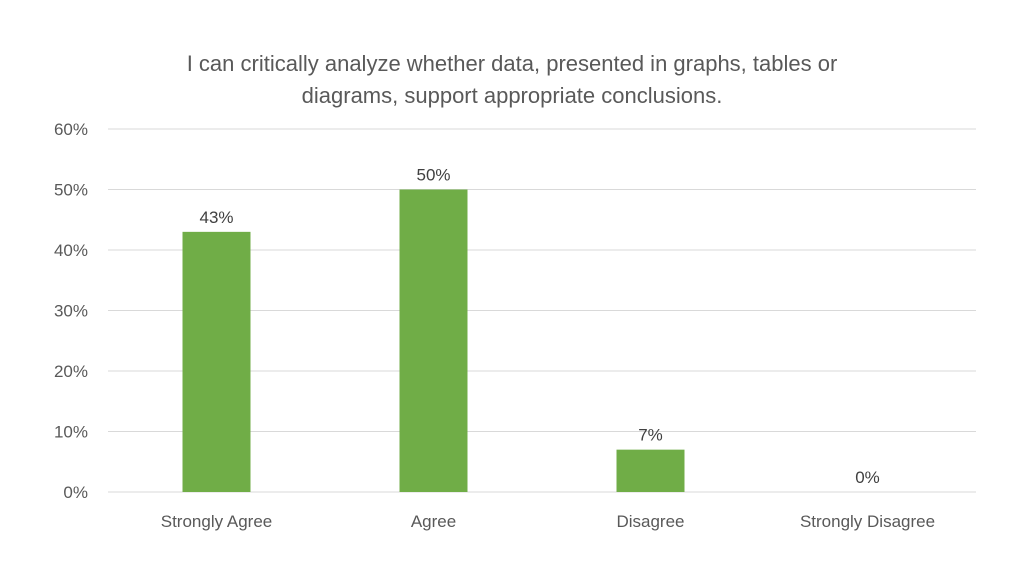 The width and height of the screenshot is (1024, 576). I want to click on x-tick-label: Agree, so click(433, 521).